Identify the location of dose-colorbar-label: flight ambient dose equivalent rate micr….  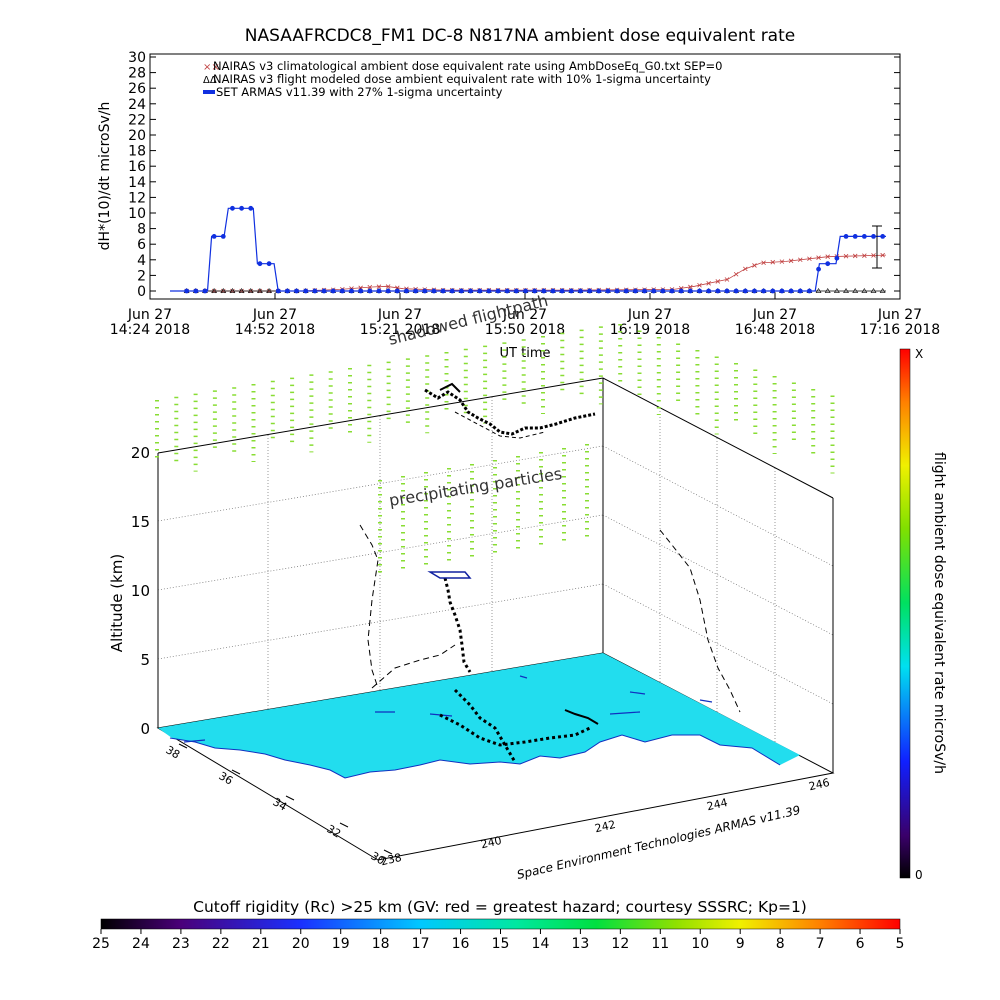
(939, 613).